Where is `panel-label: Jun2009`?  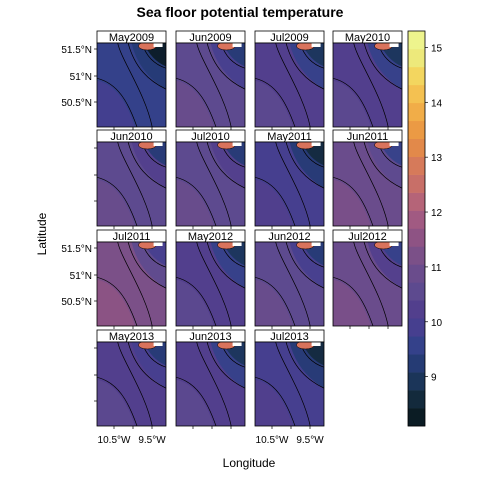 panel-label: Jun2009 is located at coordinates (210, 38).